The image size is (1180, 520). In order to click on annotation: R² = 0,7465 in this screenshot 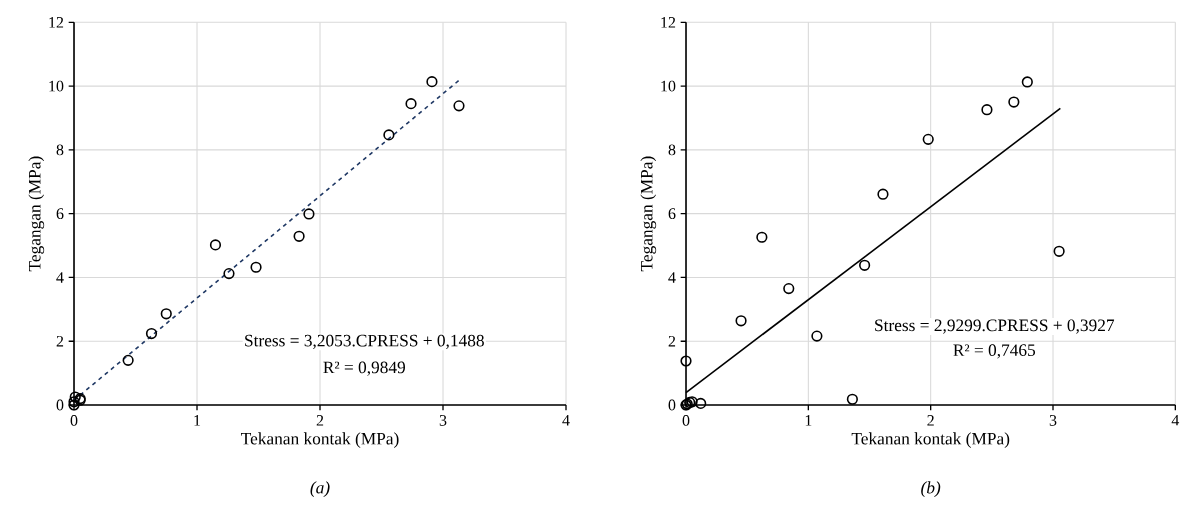, I will do `click(994, 351)`.